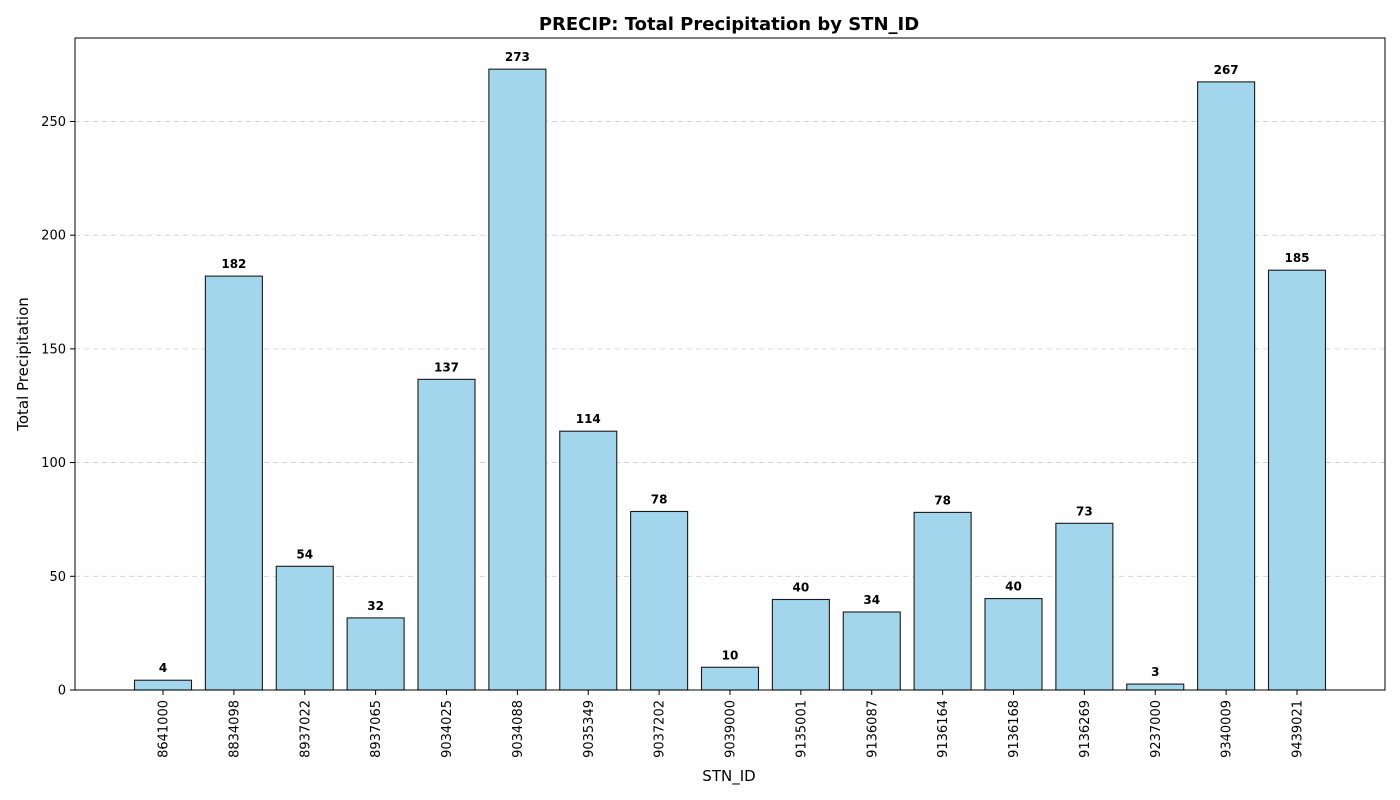  What do you see at coordinates (589, 729) in the screenshot?
I see `x-tick-label: 9035349` at bounding box center [589, 729].